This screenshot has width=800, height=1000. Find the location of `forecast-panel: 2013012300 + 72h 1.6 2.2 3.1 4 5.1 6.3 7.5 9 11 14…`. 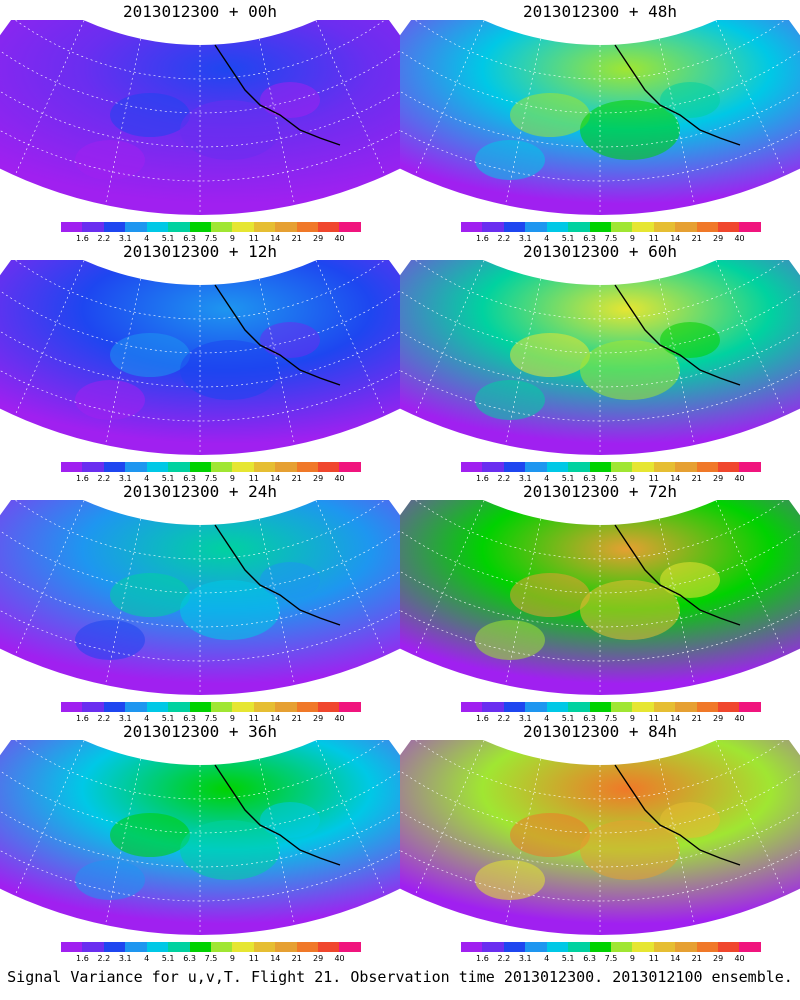

forecast-panel: 2013012300 + 72h 1.6 2.2 3.1 4 5.1 6.3 7.5 9 11 14… is located at coordinates (600, 601).